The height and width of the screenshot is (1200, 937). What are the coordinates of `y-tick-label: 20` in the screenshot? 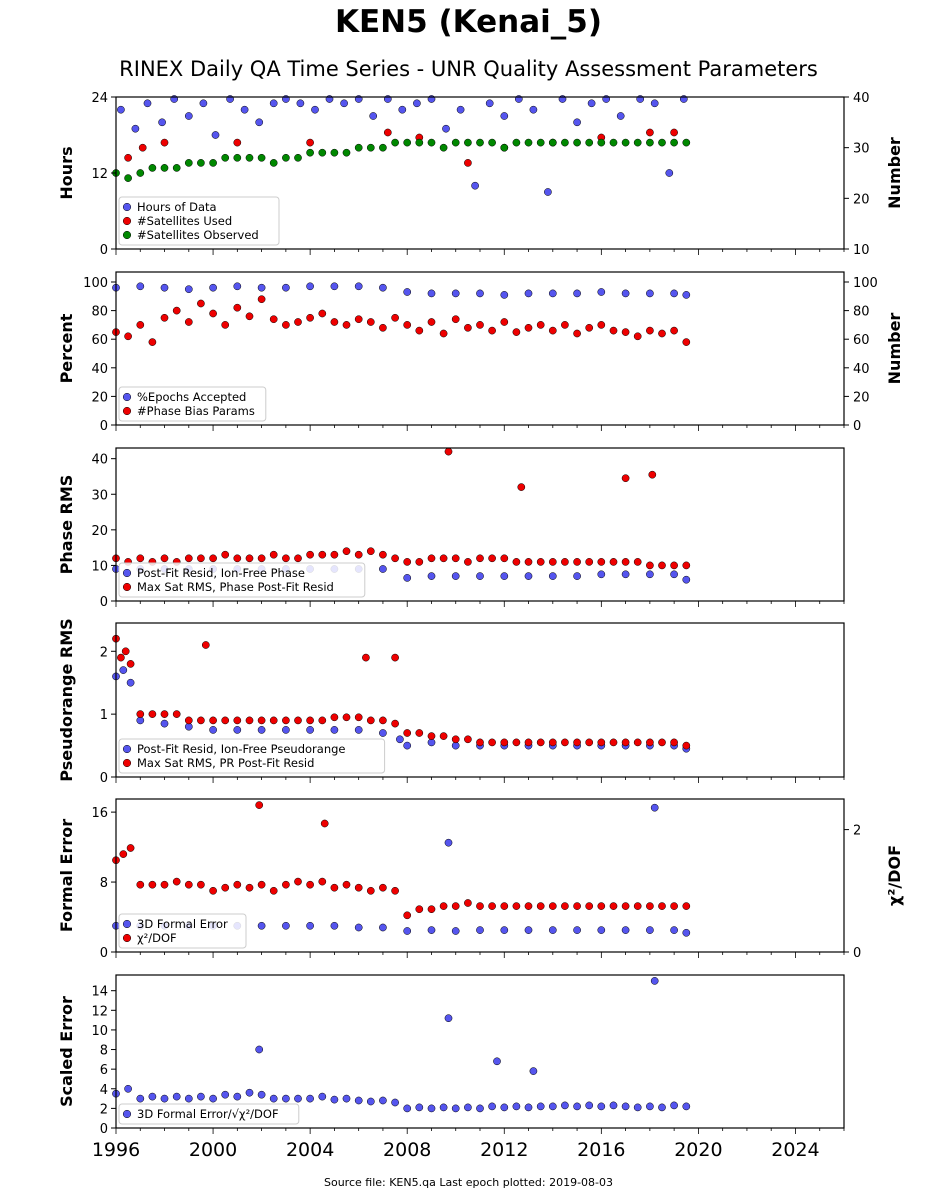 It's located at (99, 397).